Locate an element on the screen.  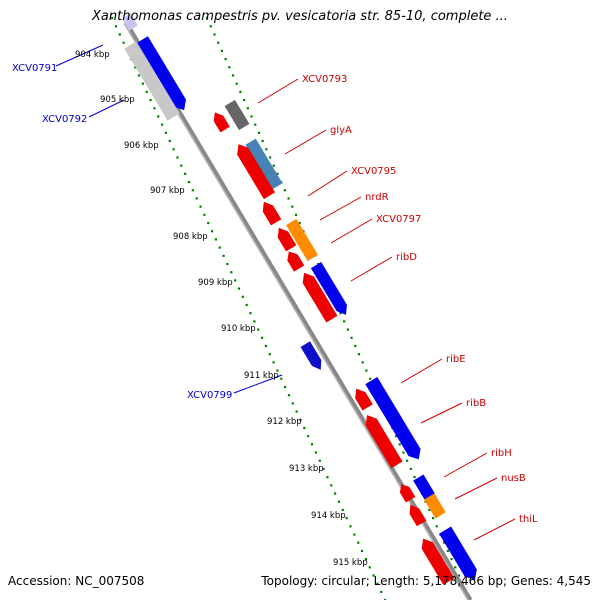
scale-label: 908 kbp is located at coordinates (190, 237).